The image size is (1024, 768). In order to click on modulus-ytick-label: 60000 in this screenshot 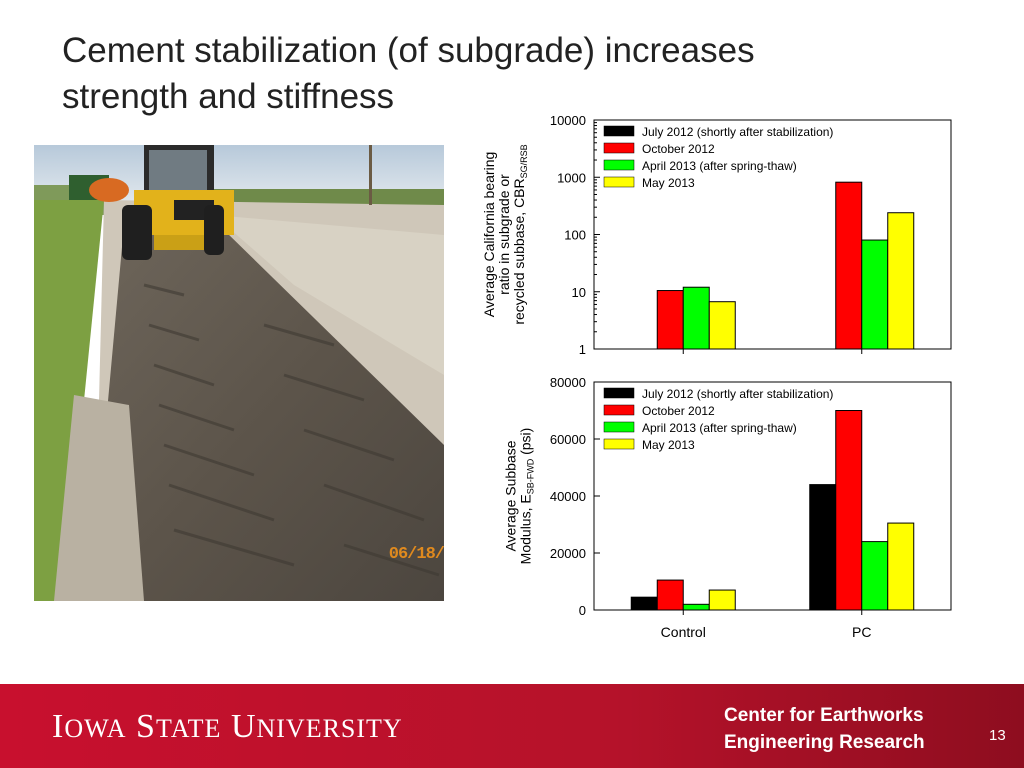, I will do `click(568, 439)`.